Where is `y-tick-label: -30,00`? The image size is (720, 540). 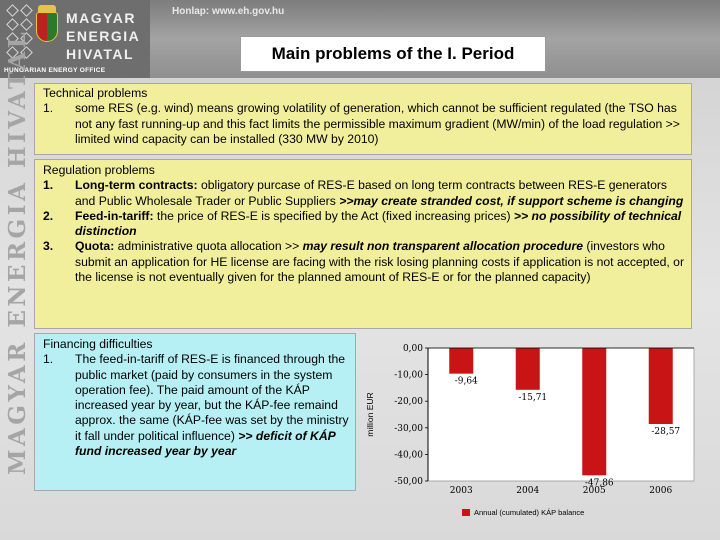
y-tick-label: -30,00 is located at coordinates (408, 429).